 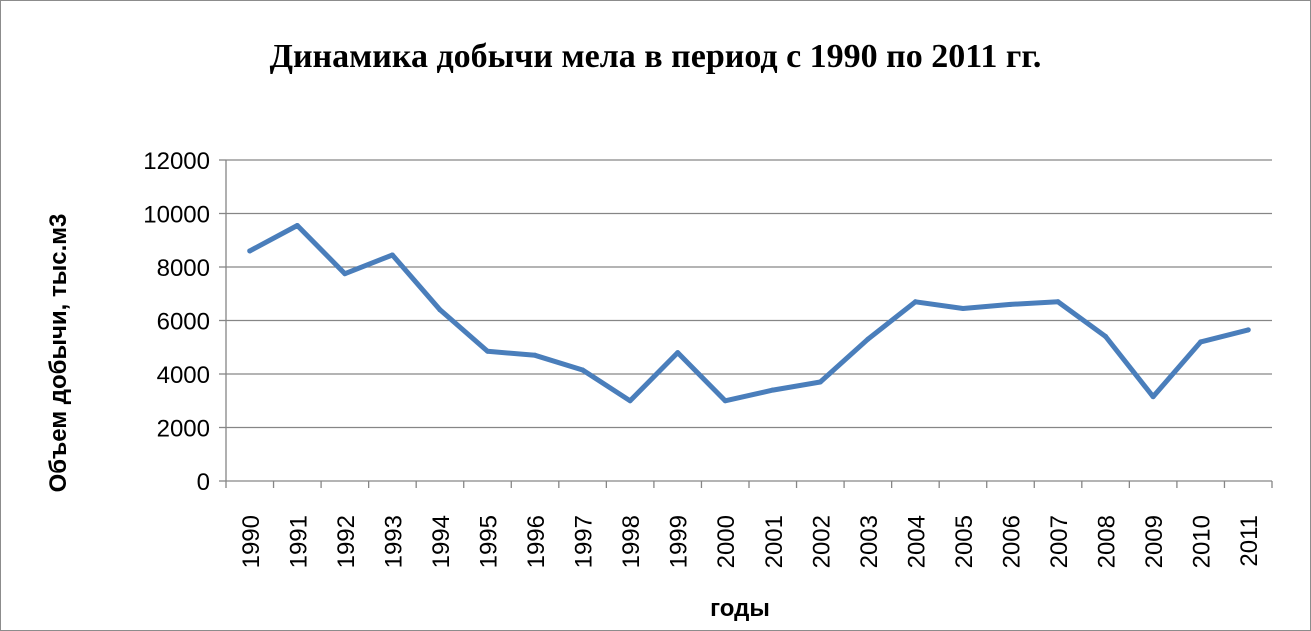 What do you see at coordinates (183, 322) in the screenshot?
I see `y-tick-label: 6000` at bounding box center [183, 322].